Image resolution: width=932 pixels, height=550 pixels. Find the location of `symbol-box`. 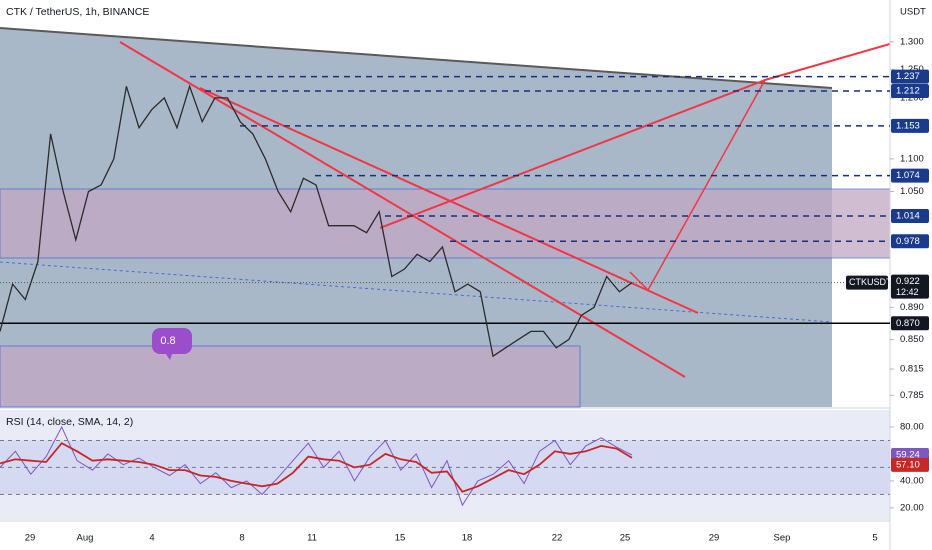

symbol-box is located at coordinates (867, 282).